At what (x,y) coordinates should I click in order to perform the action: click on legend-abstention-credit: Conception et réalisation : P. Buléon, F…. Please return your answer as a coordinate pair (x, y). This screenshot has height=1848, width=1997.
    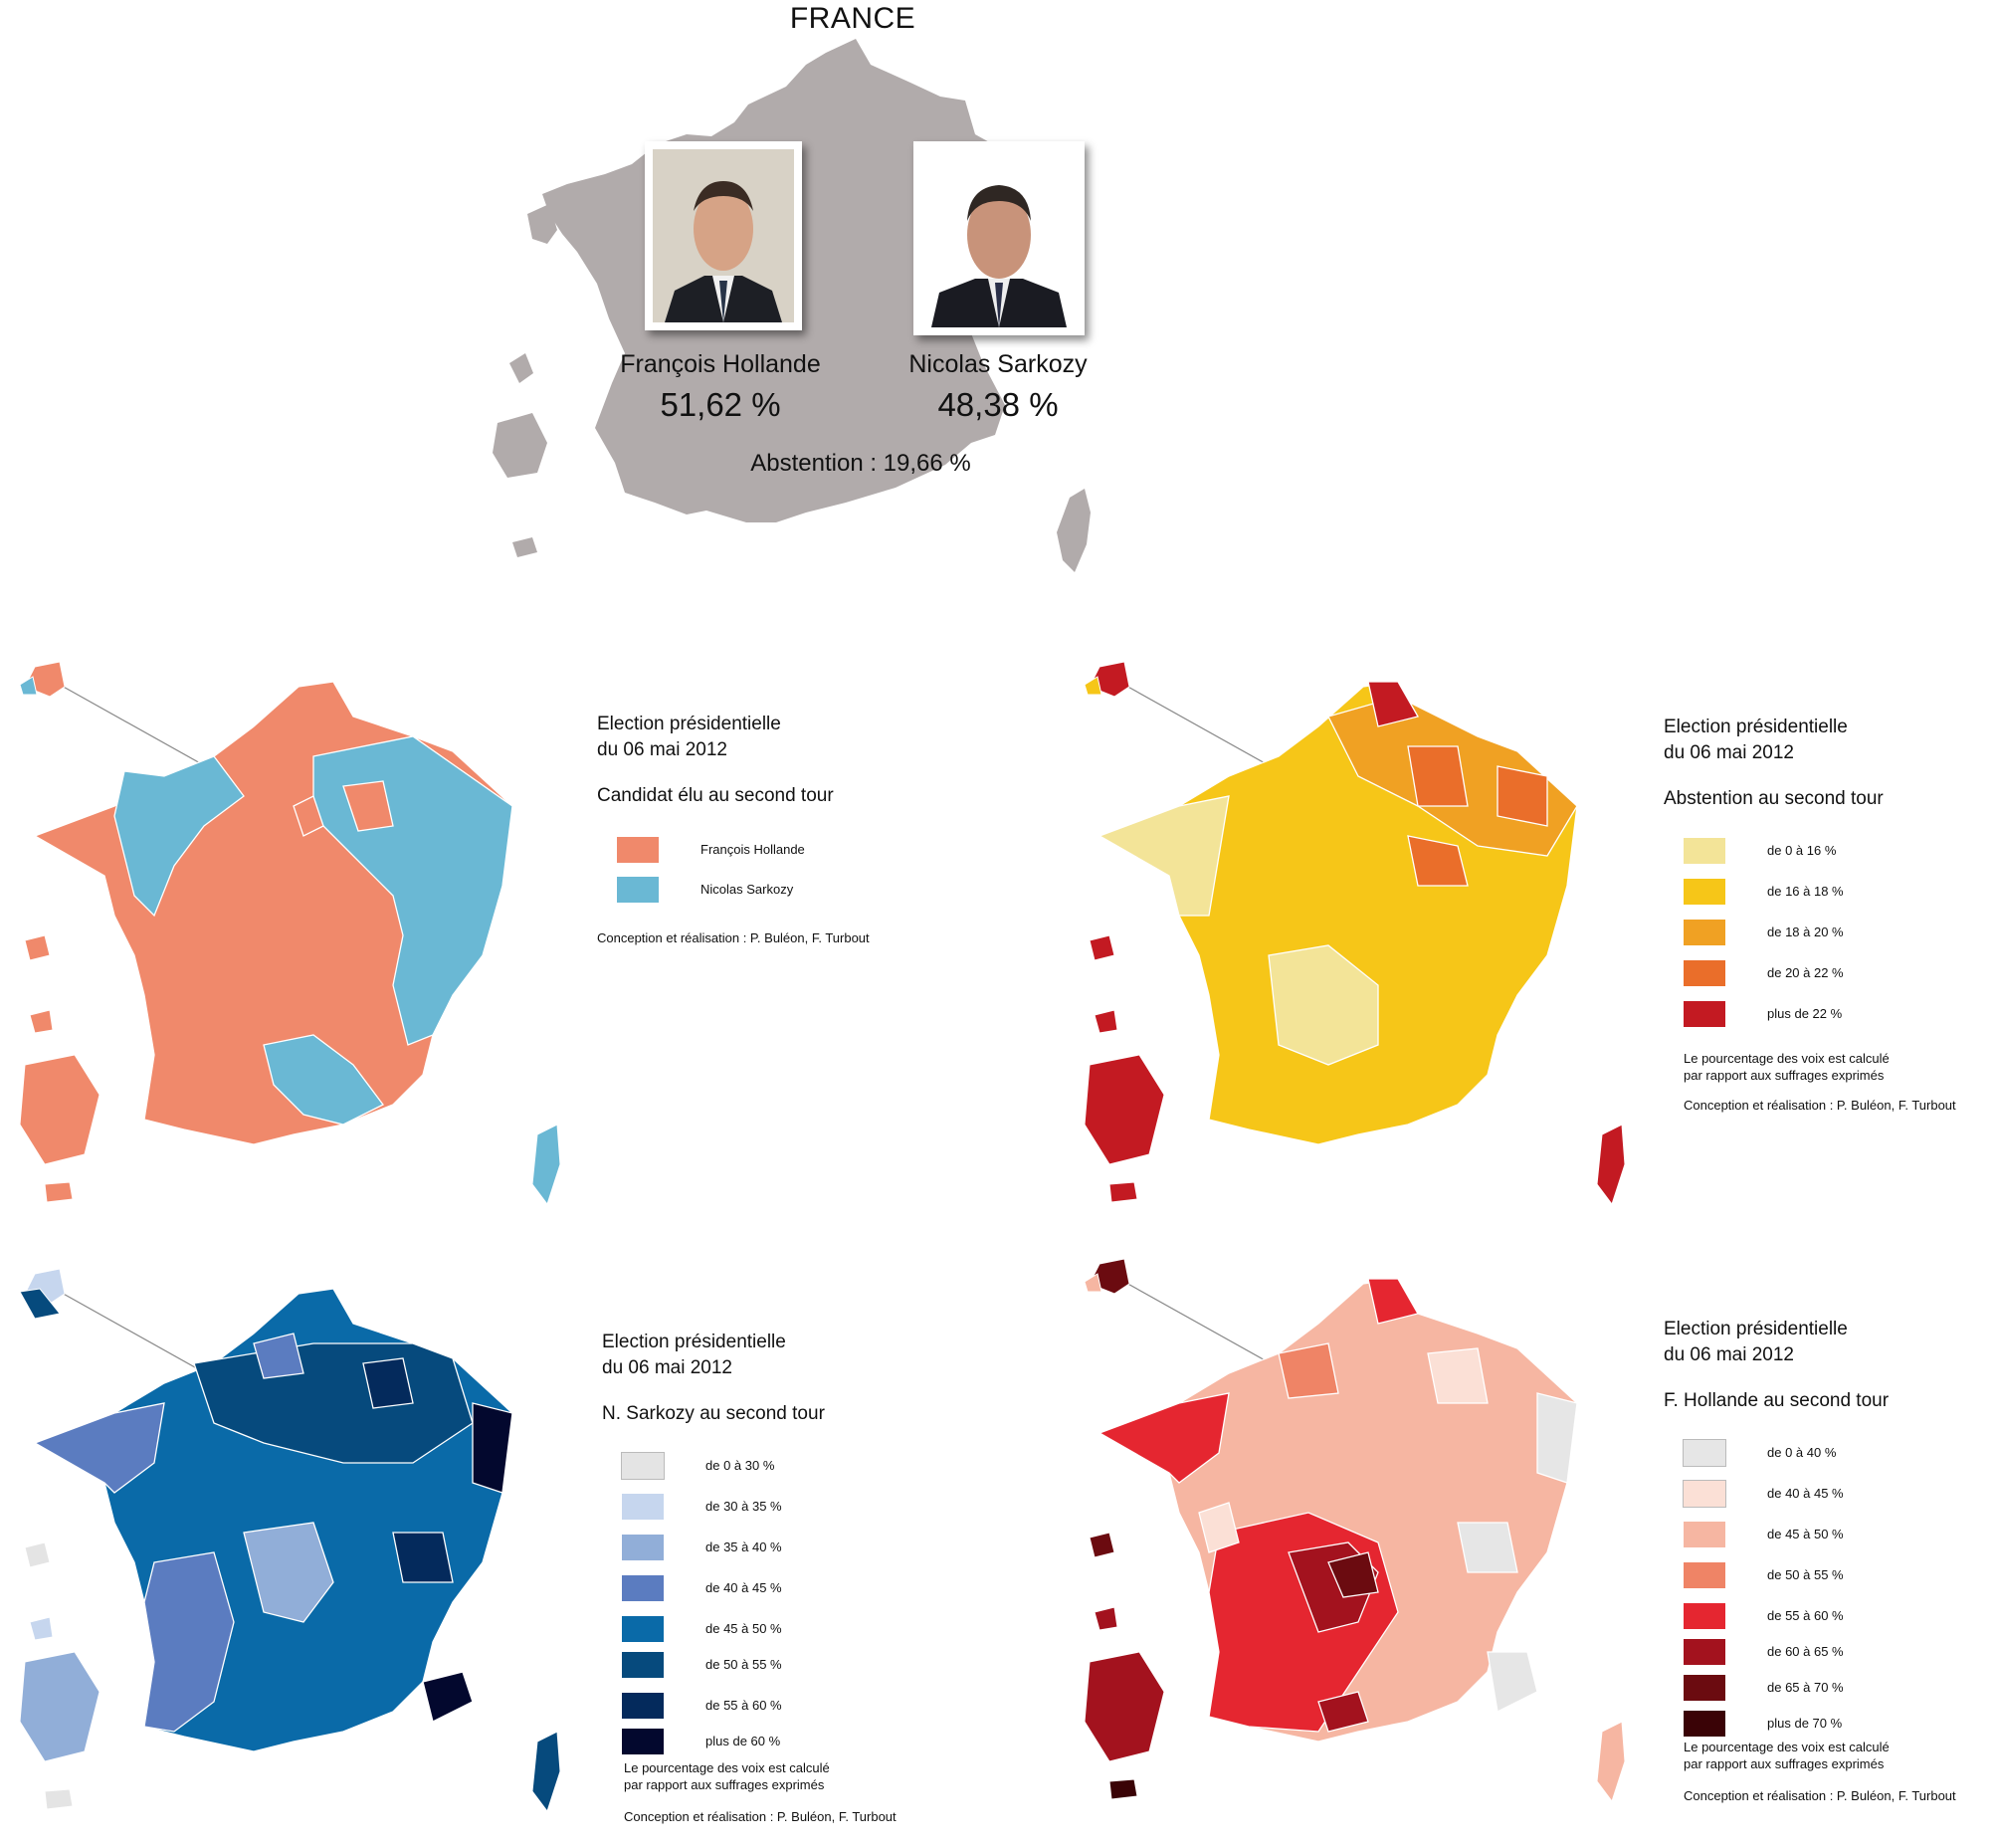
    Looking at the image, I should click on (1820, 1106).